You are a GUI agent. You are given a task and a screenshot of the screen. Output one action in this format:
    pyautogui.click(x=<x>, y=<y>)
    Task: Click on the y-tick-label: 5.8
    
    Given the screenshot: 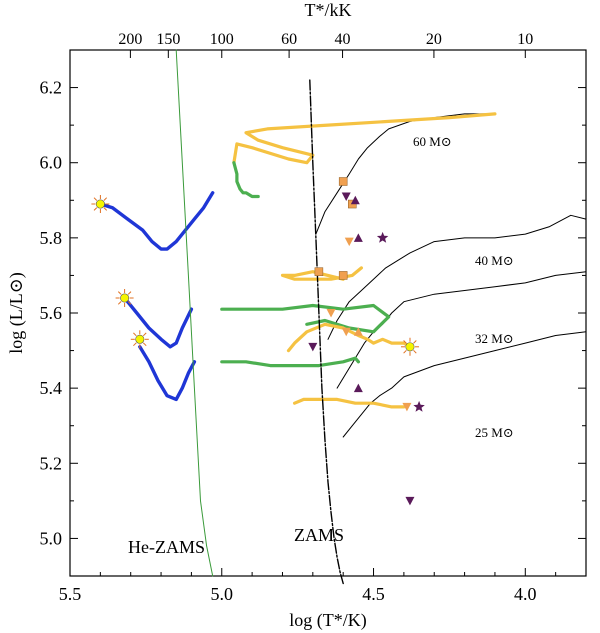 What is the action you would take?
    pyautogui.click(x=51, y=238)
    